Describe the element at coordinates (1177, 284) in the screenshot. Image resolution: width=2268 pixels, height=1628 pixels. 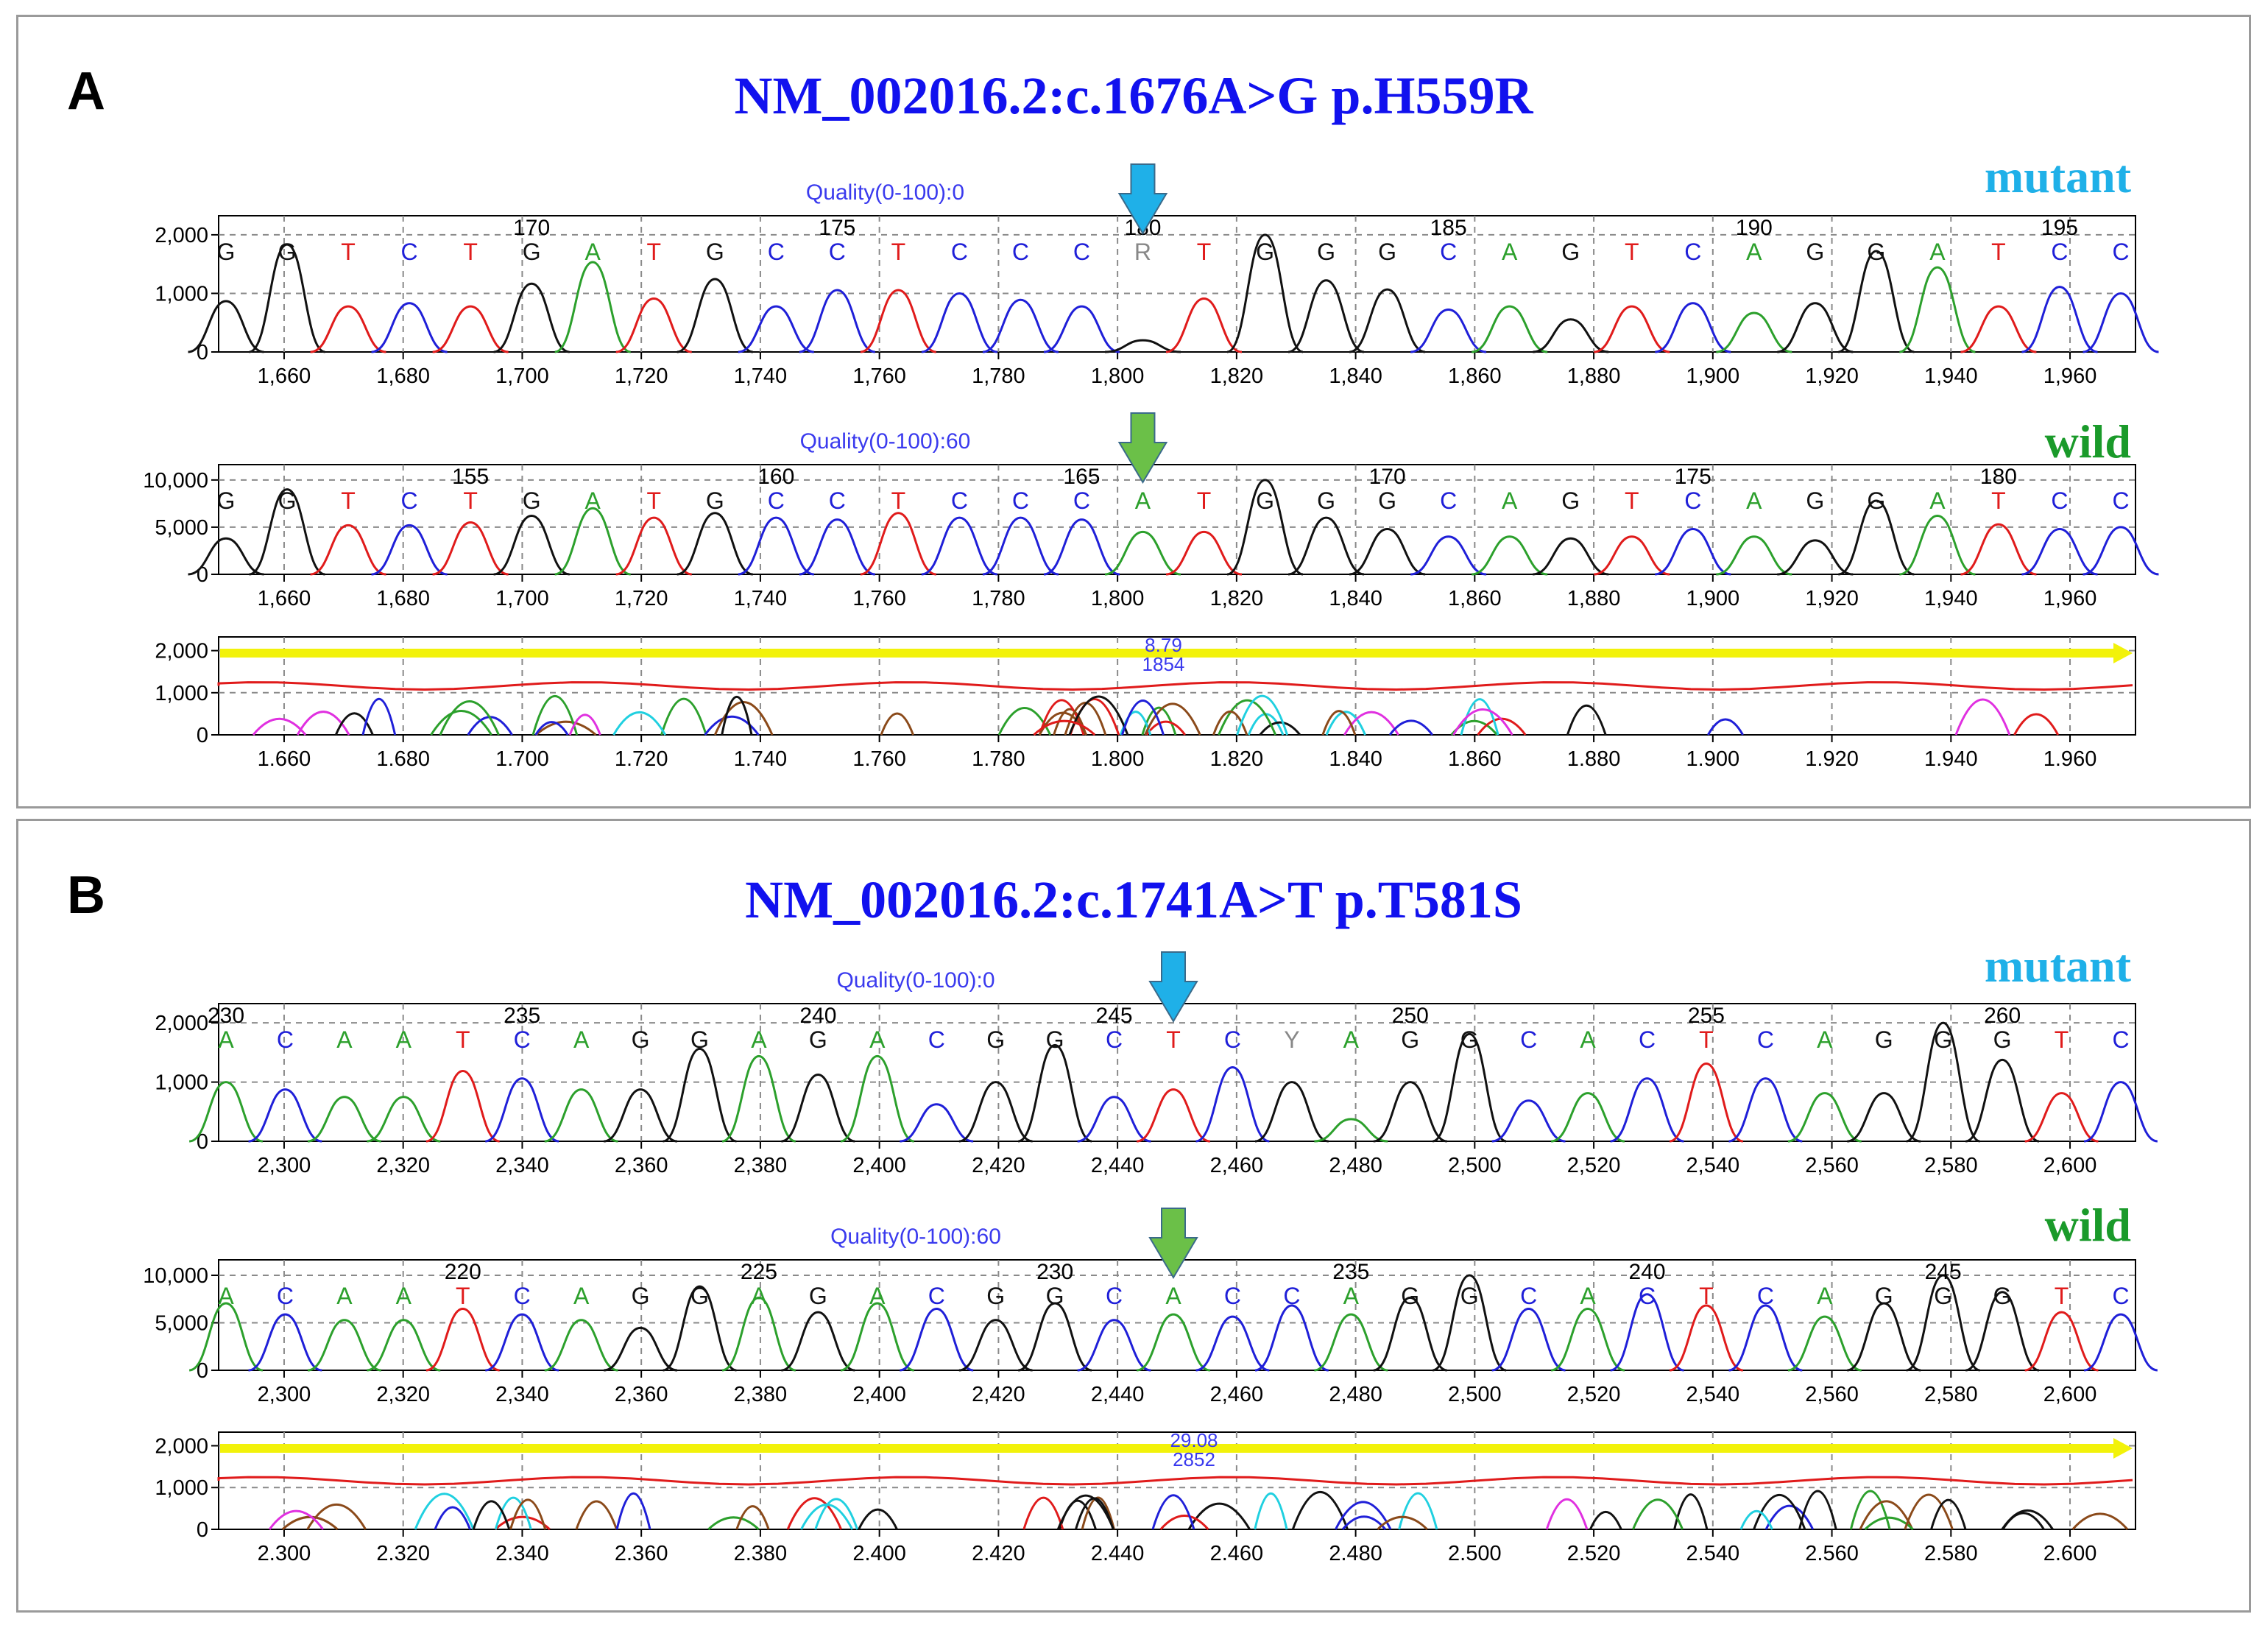
I see `plot-frame` at that location.